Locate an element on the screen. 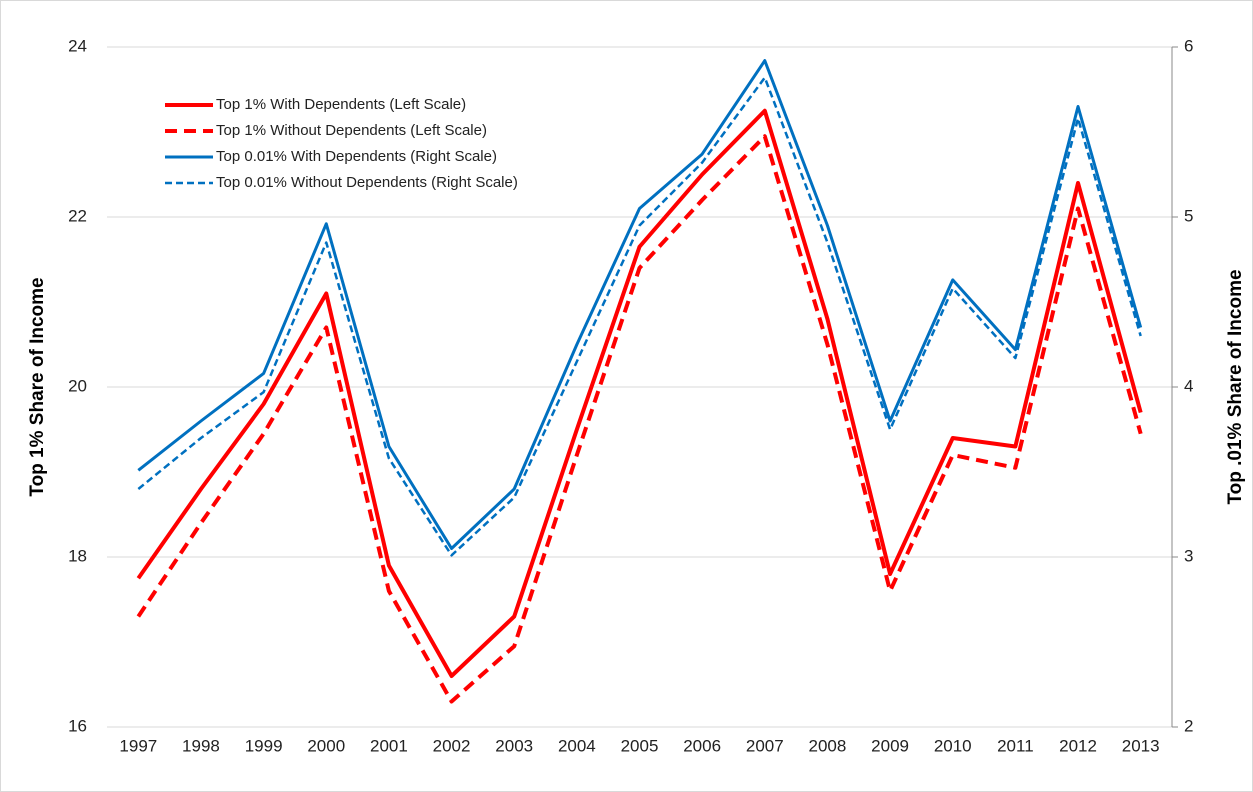 The height and width of the screenshot is (792, 1253). x-tick-label: 2006 is located at coordinates (702, 745).